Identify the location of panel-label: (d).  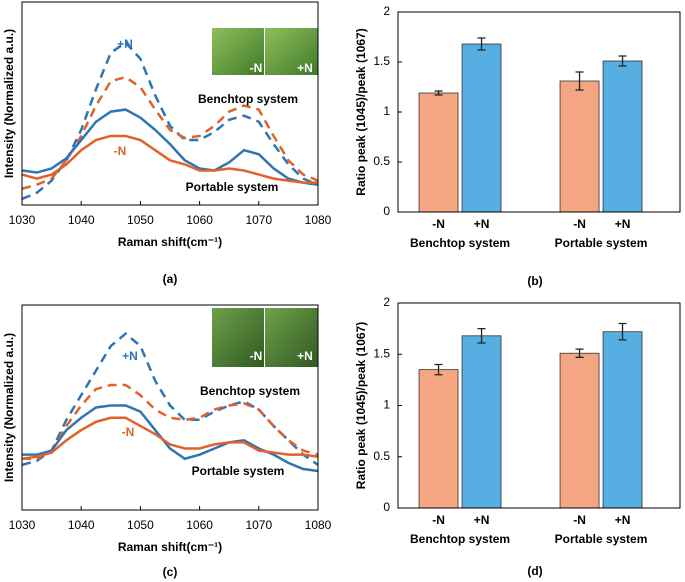
(534, 571).